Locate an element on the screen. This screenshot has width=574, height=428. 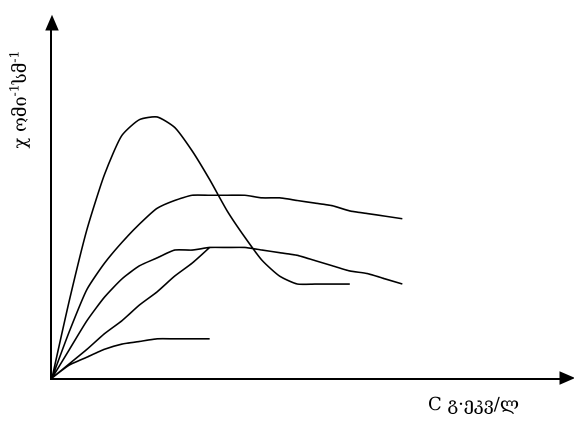
x-axis-title: C გ·ეკვ/ლ is located at coordinates (474, 404).